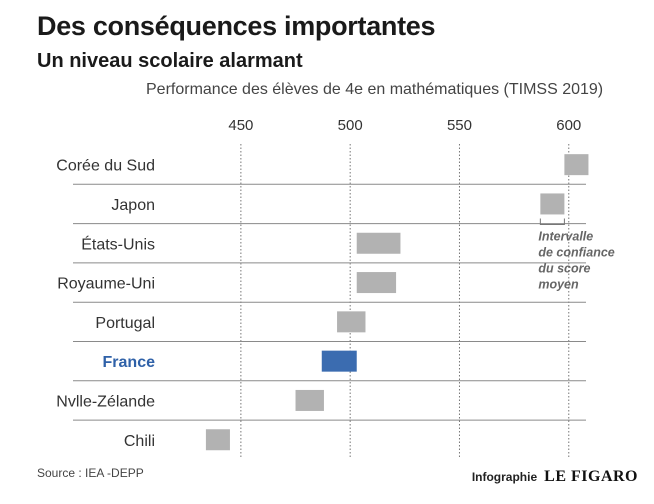 This screenshot has height=504, width=654. What do you see at coordinates (240, 125) in the screenshot?
I see `x-tick-label: 450` at bounding box center [240, 125].